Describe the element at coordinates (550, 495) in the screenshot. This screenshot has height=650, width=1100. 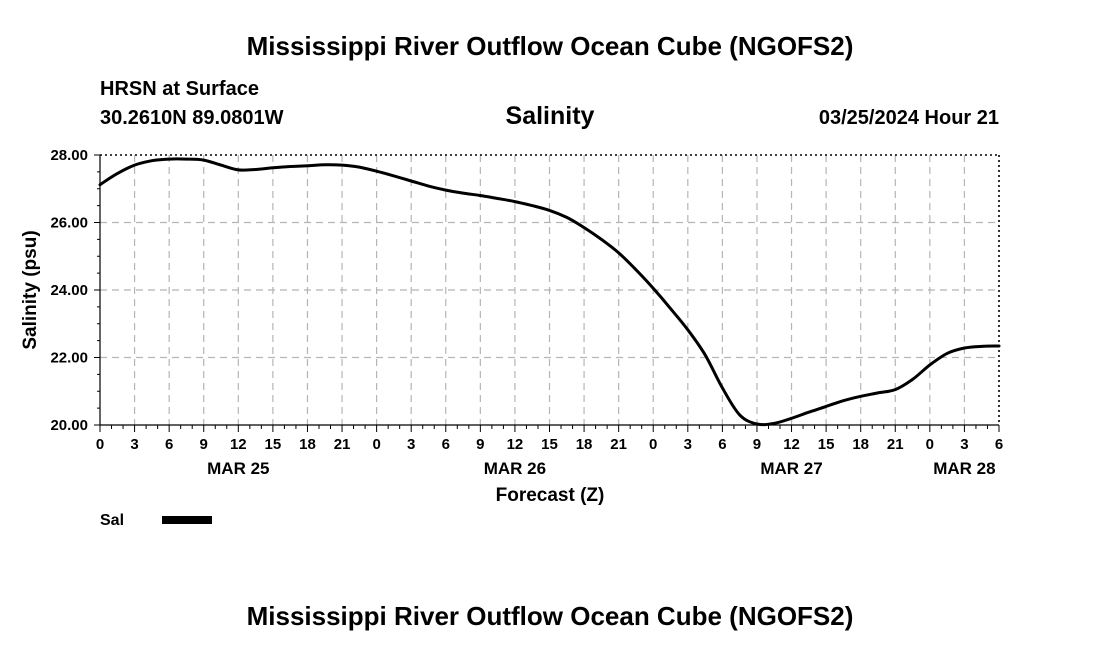
I see `x-axis-label: Forecast (Z)` at that location.